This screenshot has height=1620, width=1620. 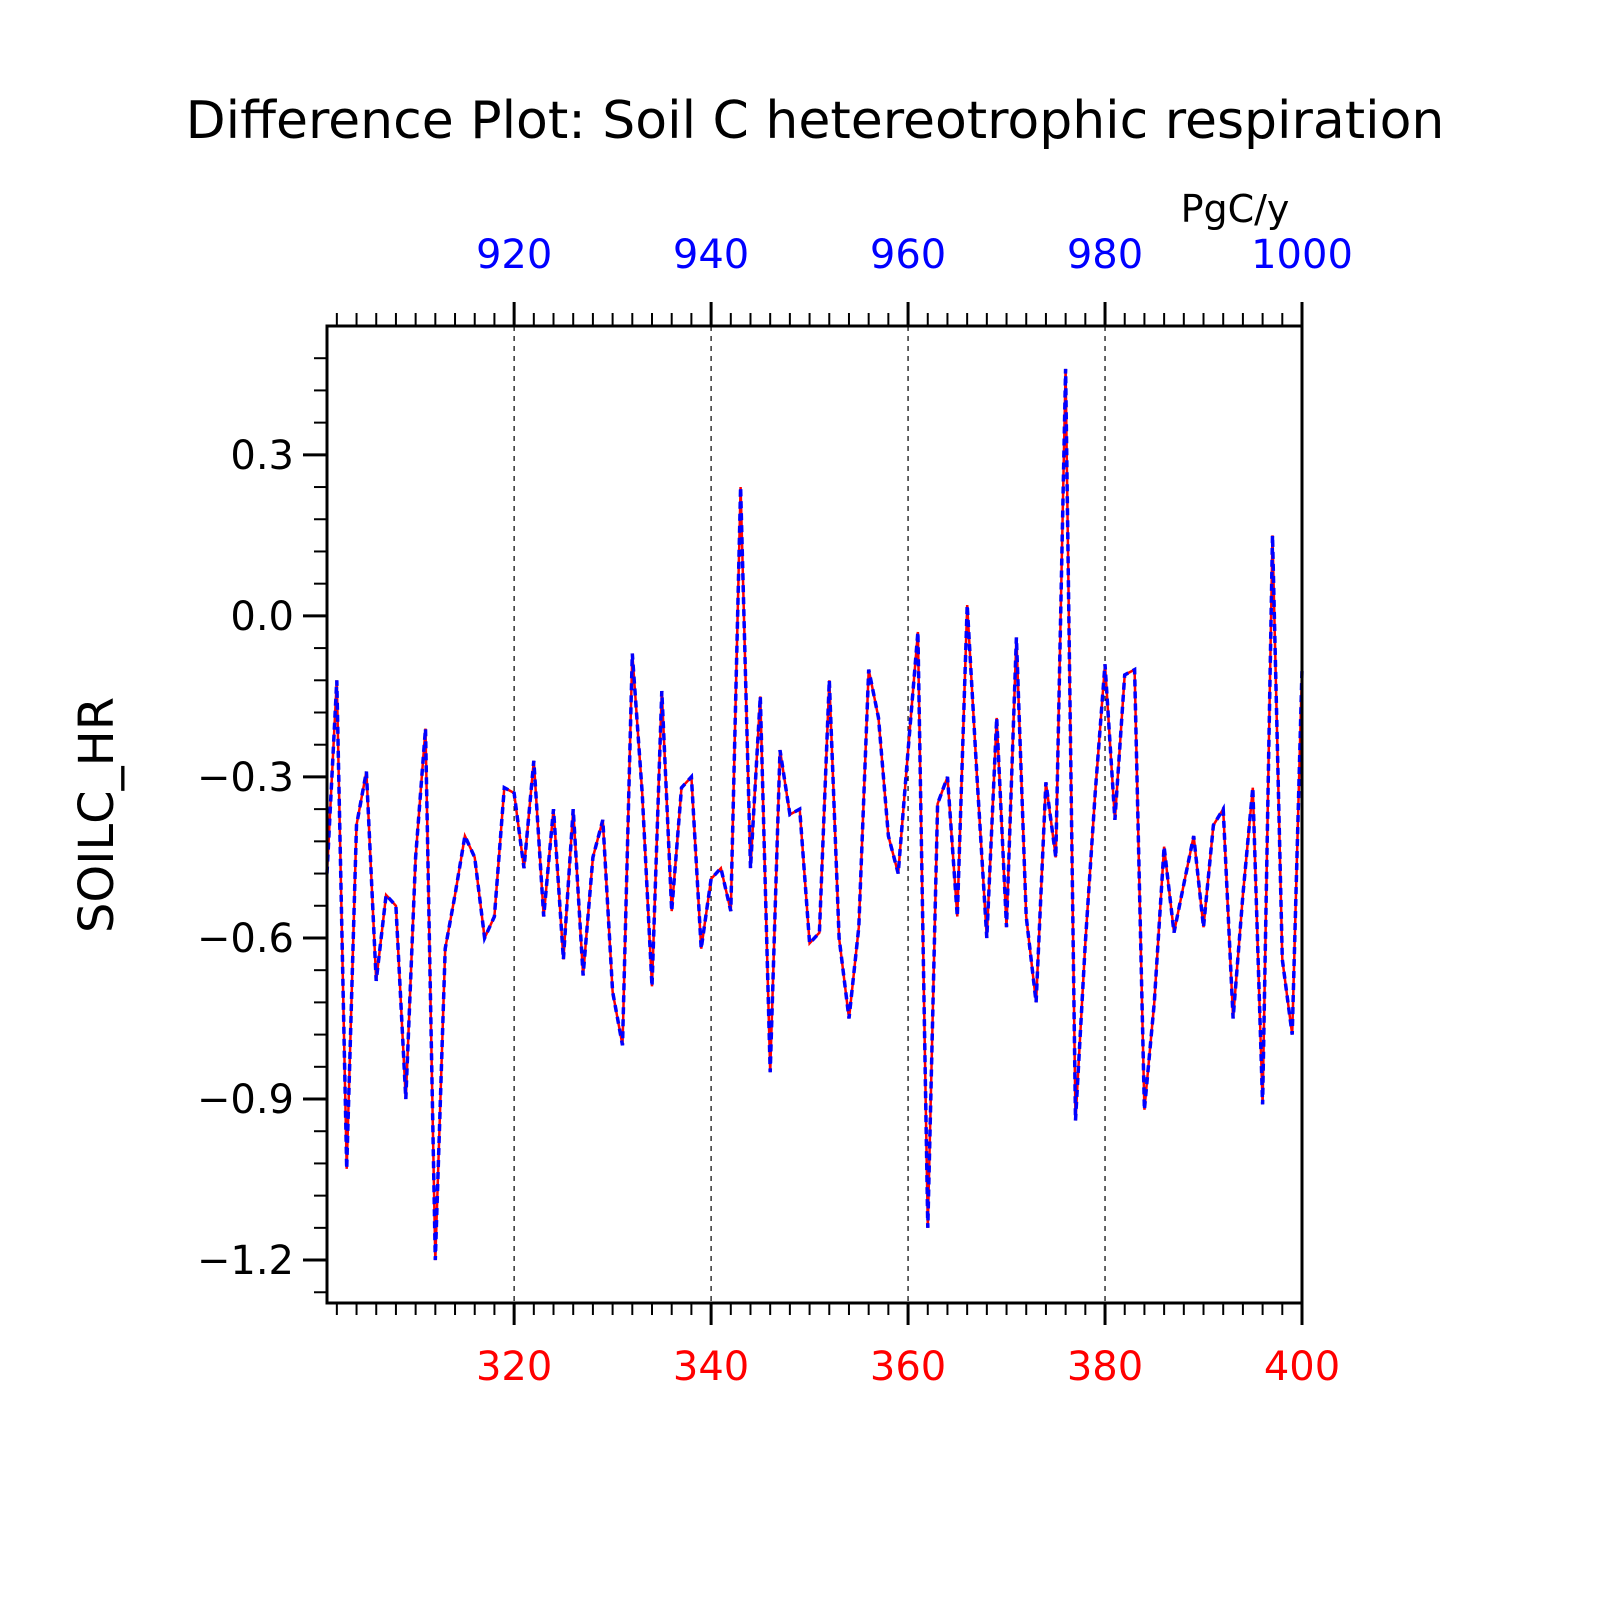 I want to click on x-tick-label-top: 980, so click(x=1105, y=255).